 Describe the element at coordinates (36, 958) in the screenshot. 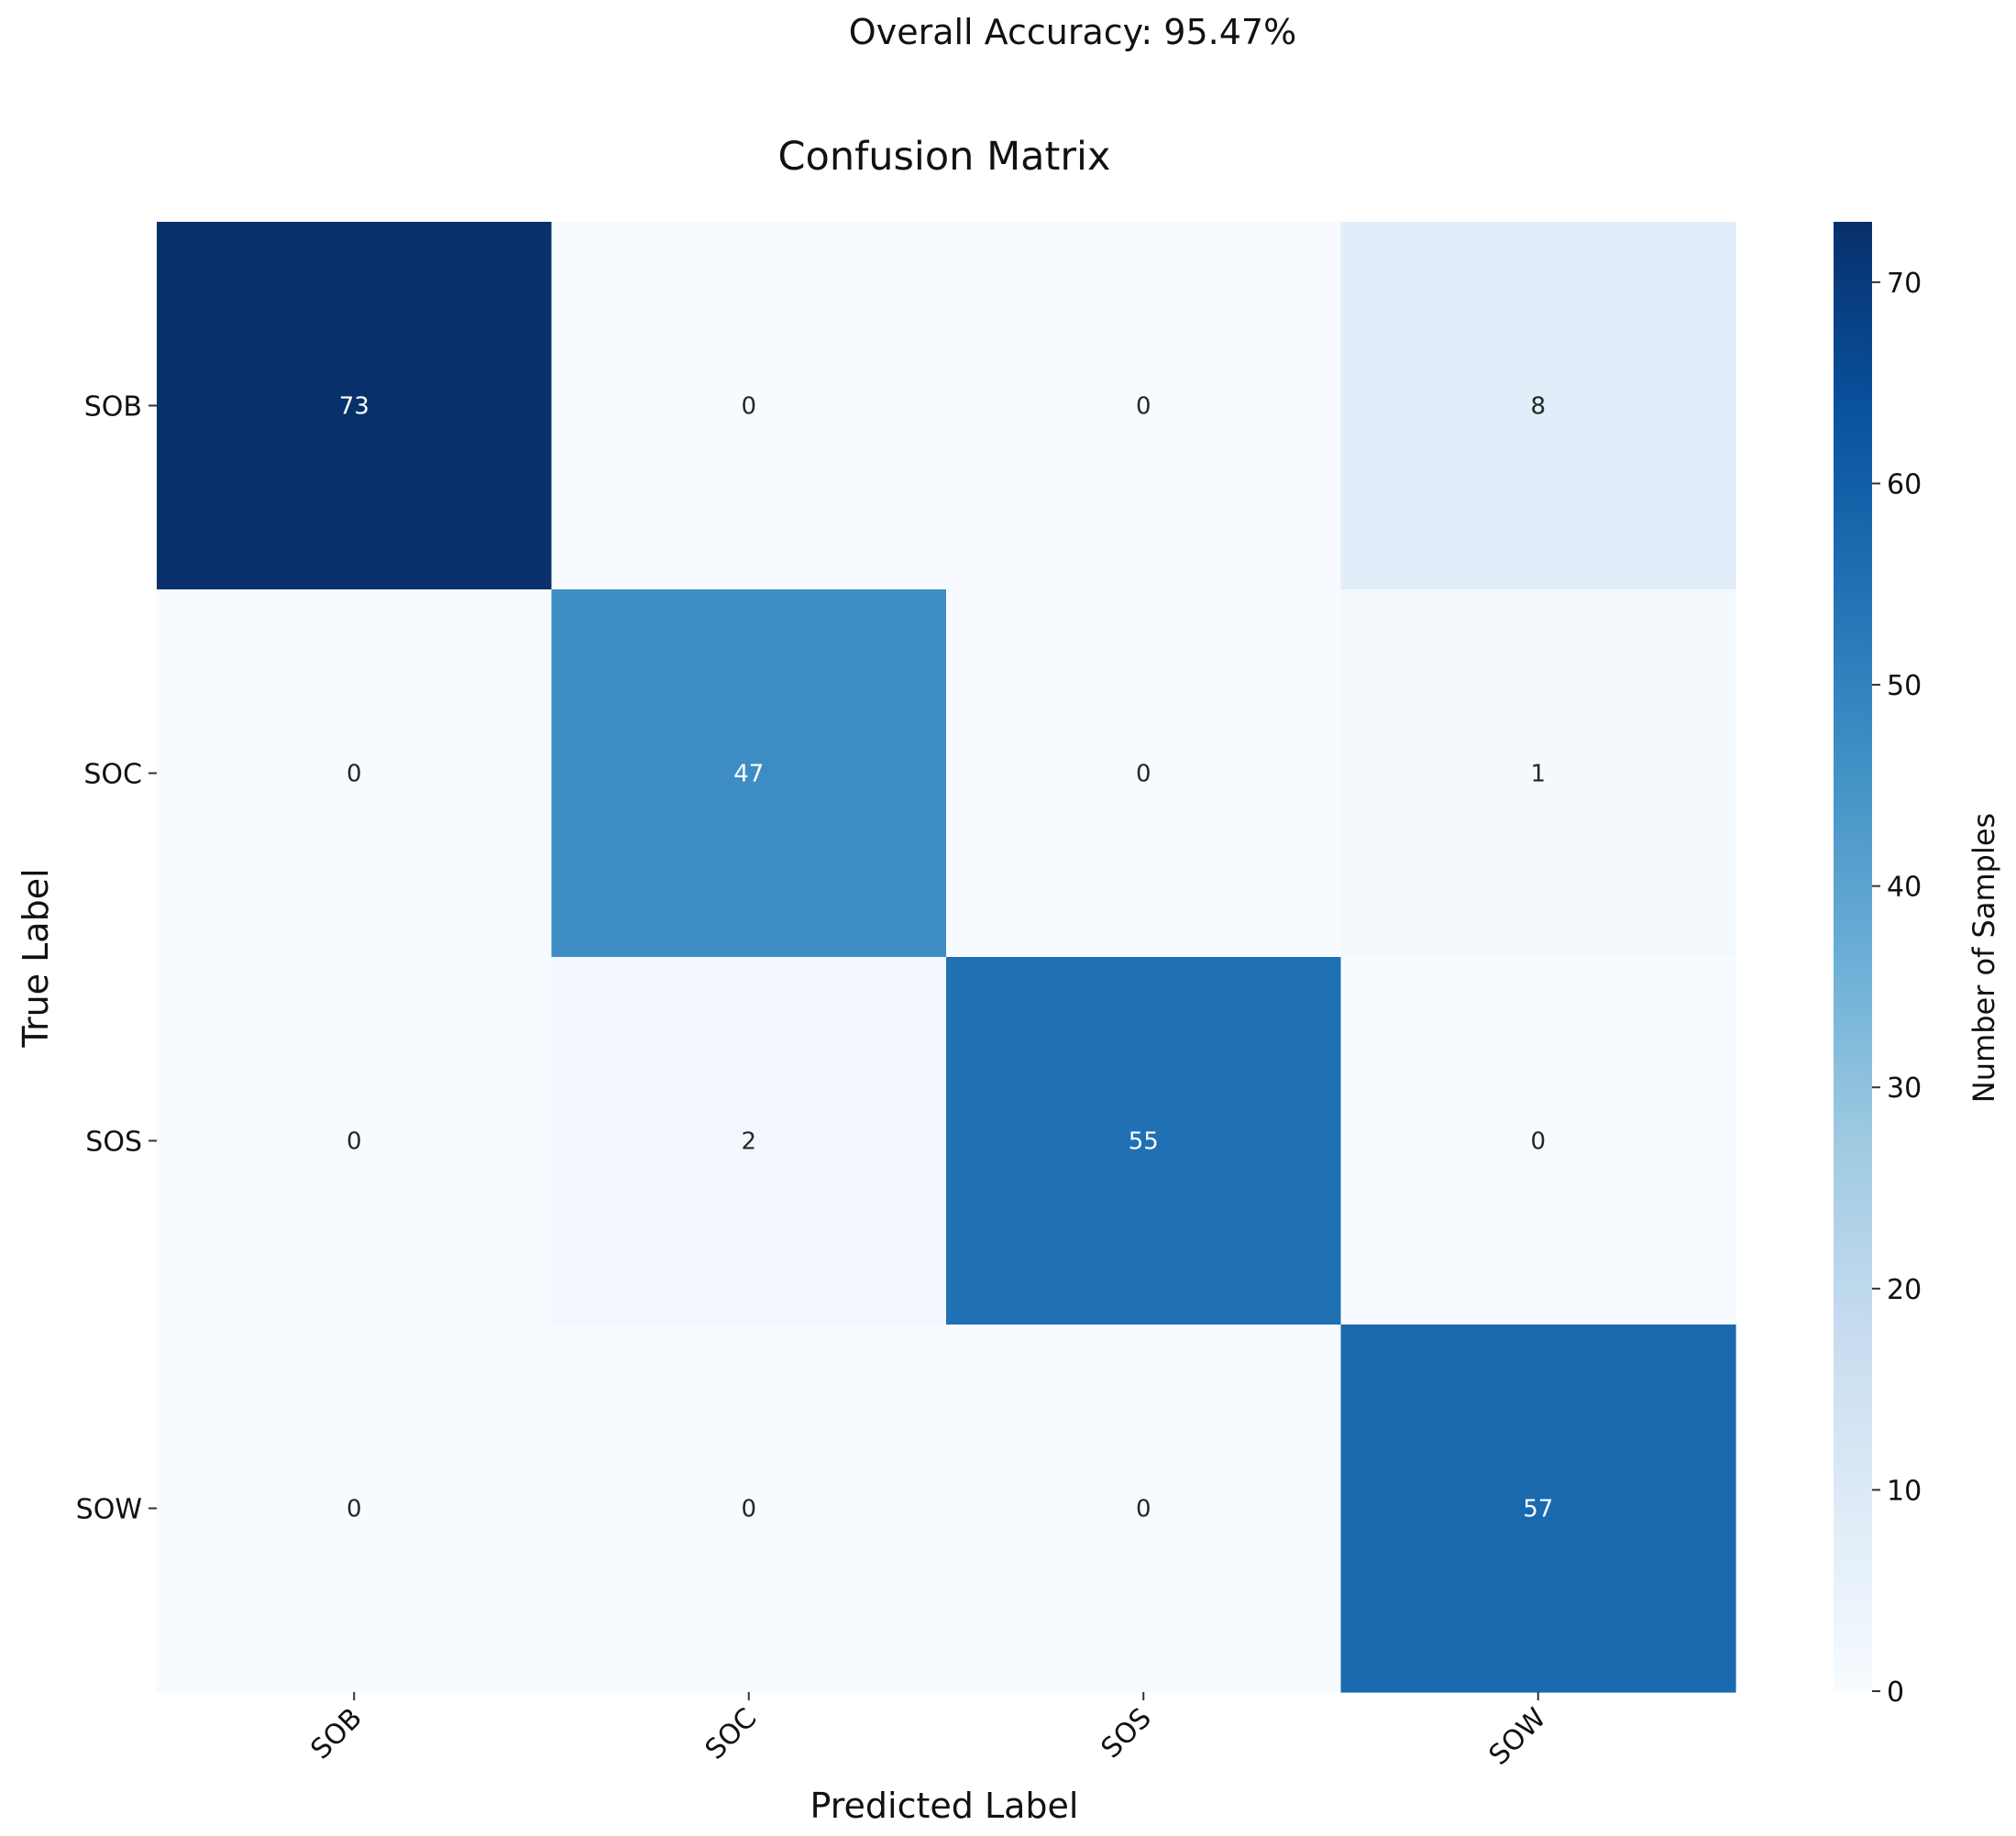

I see `y-axis-label: True Label` at that location.